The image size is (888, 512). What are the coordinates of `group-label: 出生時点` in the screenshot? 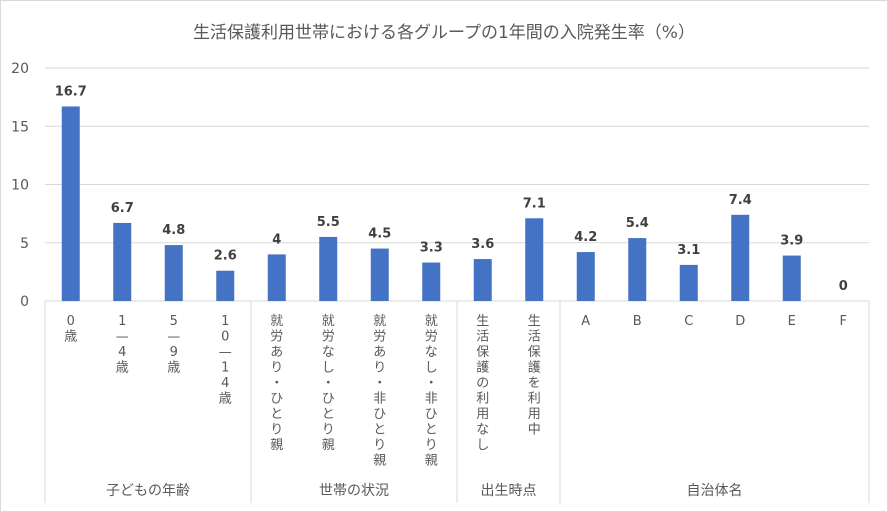 It's located at (509, 491).